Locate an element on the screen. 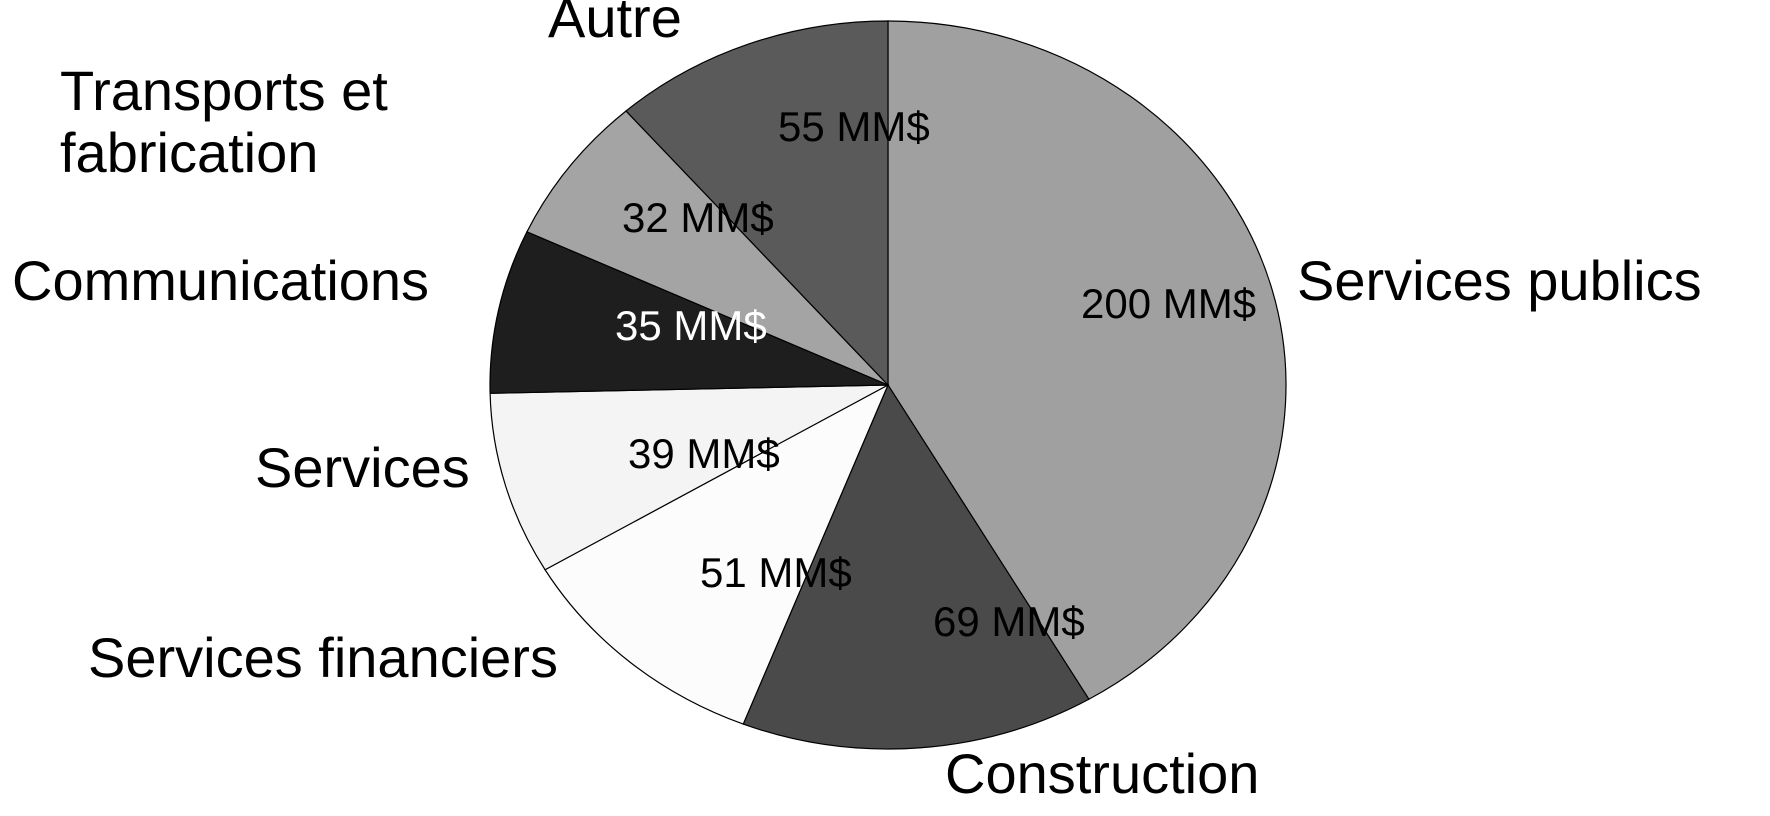 This screenshot has width=1770, height=816. pie-category-label: Construction is located at coordinates (1102, 773).